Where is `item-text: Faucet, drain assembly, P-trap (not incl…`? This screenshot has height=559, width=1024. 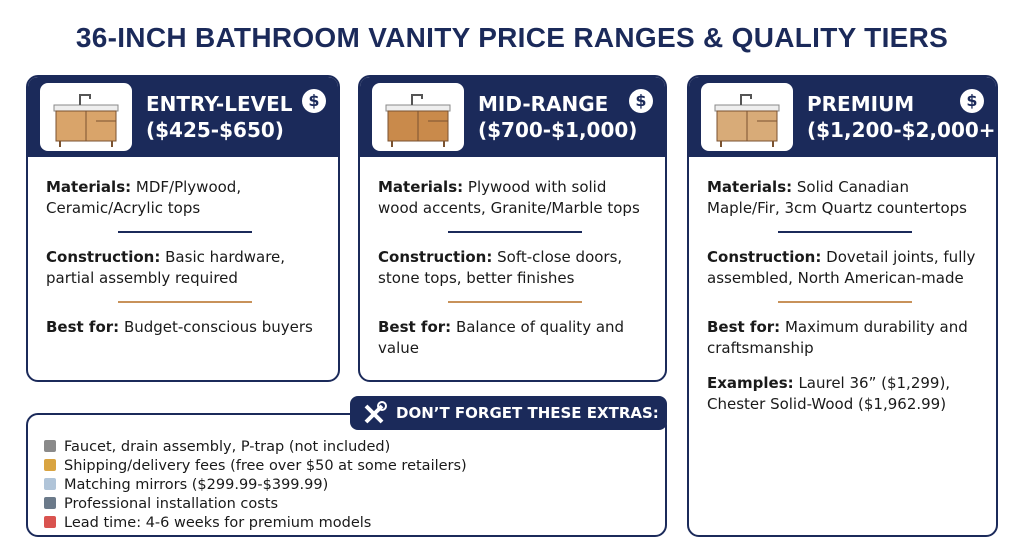
item-text: Faucet, drain assembly, P-trap (not incl… is located at coordinates (227, 447).